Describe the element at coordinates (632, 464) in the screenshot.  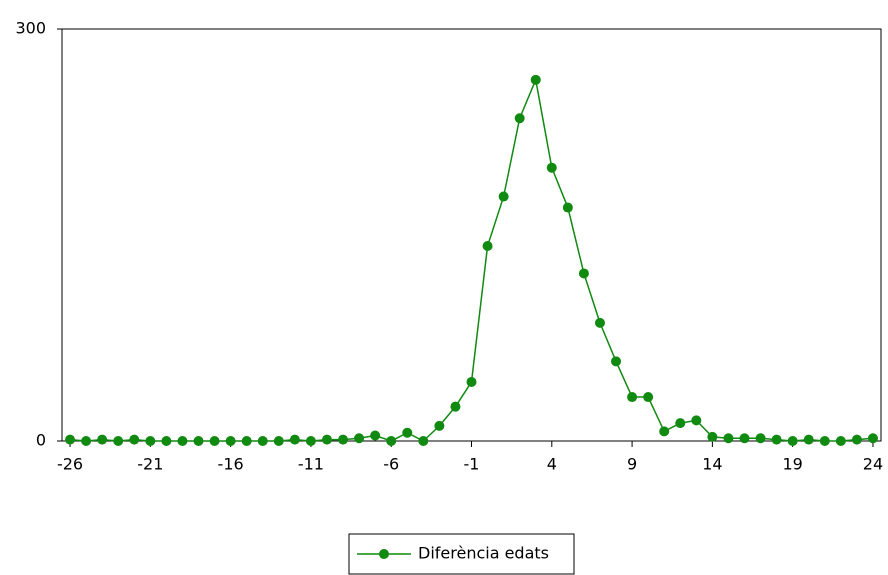
I see `x-tick-label: 9` at that location.